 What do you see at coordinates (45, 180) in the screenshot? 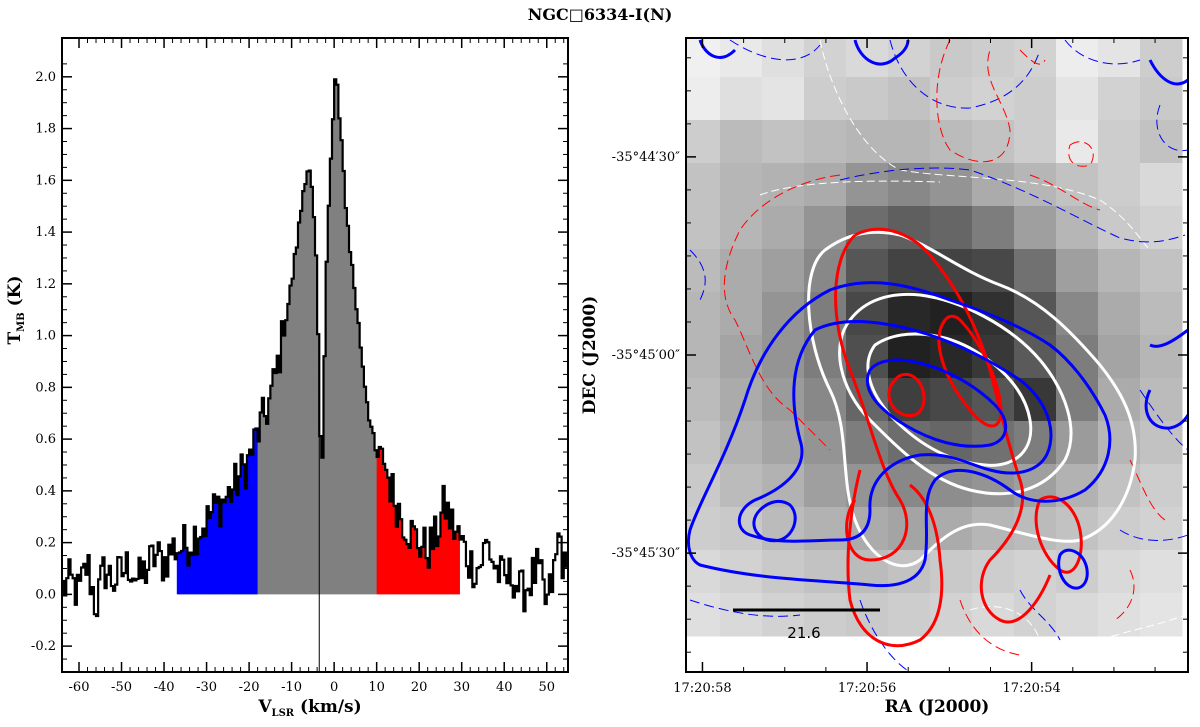
I see `y-tick-label: 1.6` at bounding box center [45, 180].